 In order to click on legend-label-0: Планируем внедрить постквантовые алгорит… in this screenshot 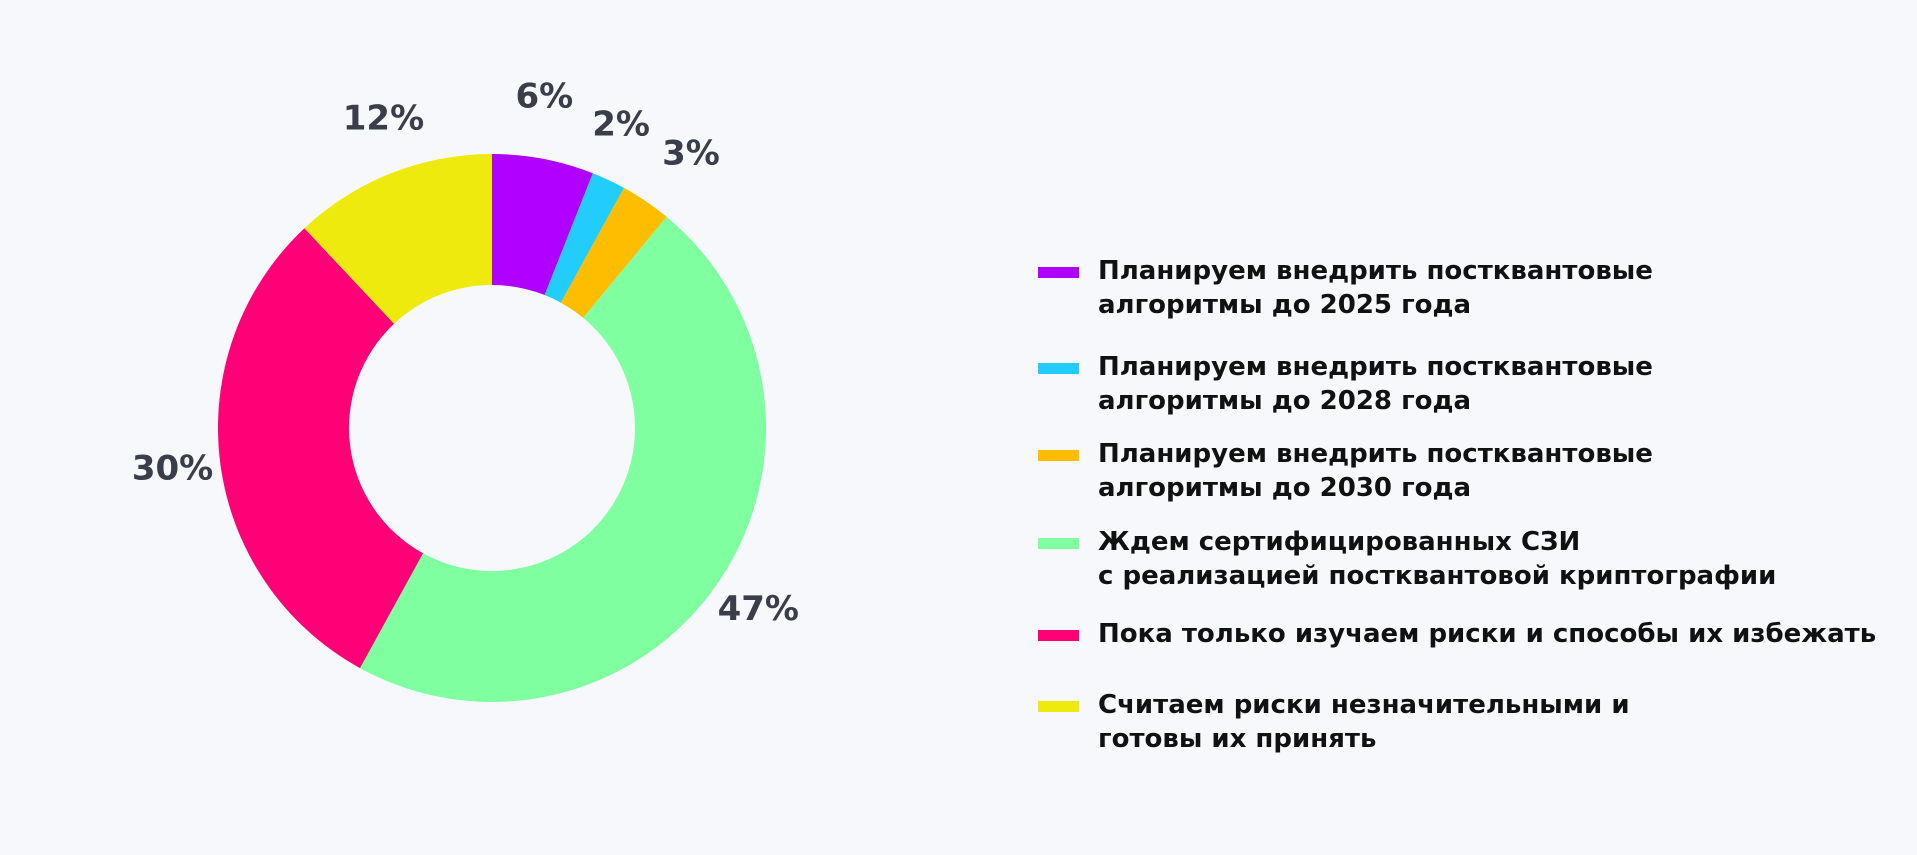, I will do `click(1375, 288)`.